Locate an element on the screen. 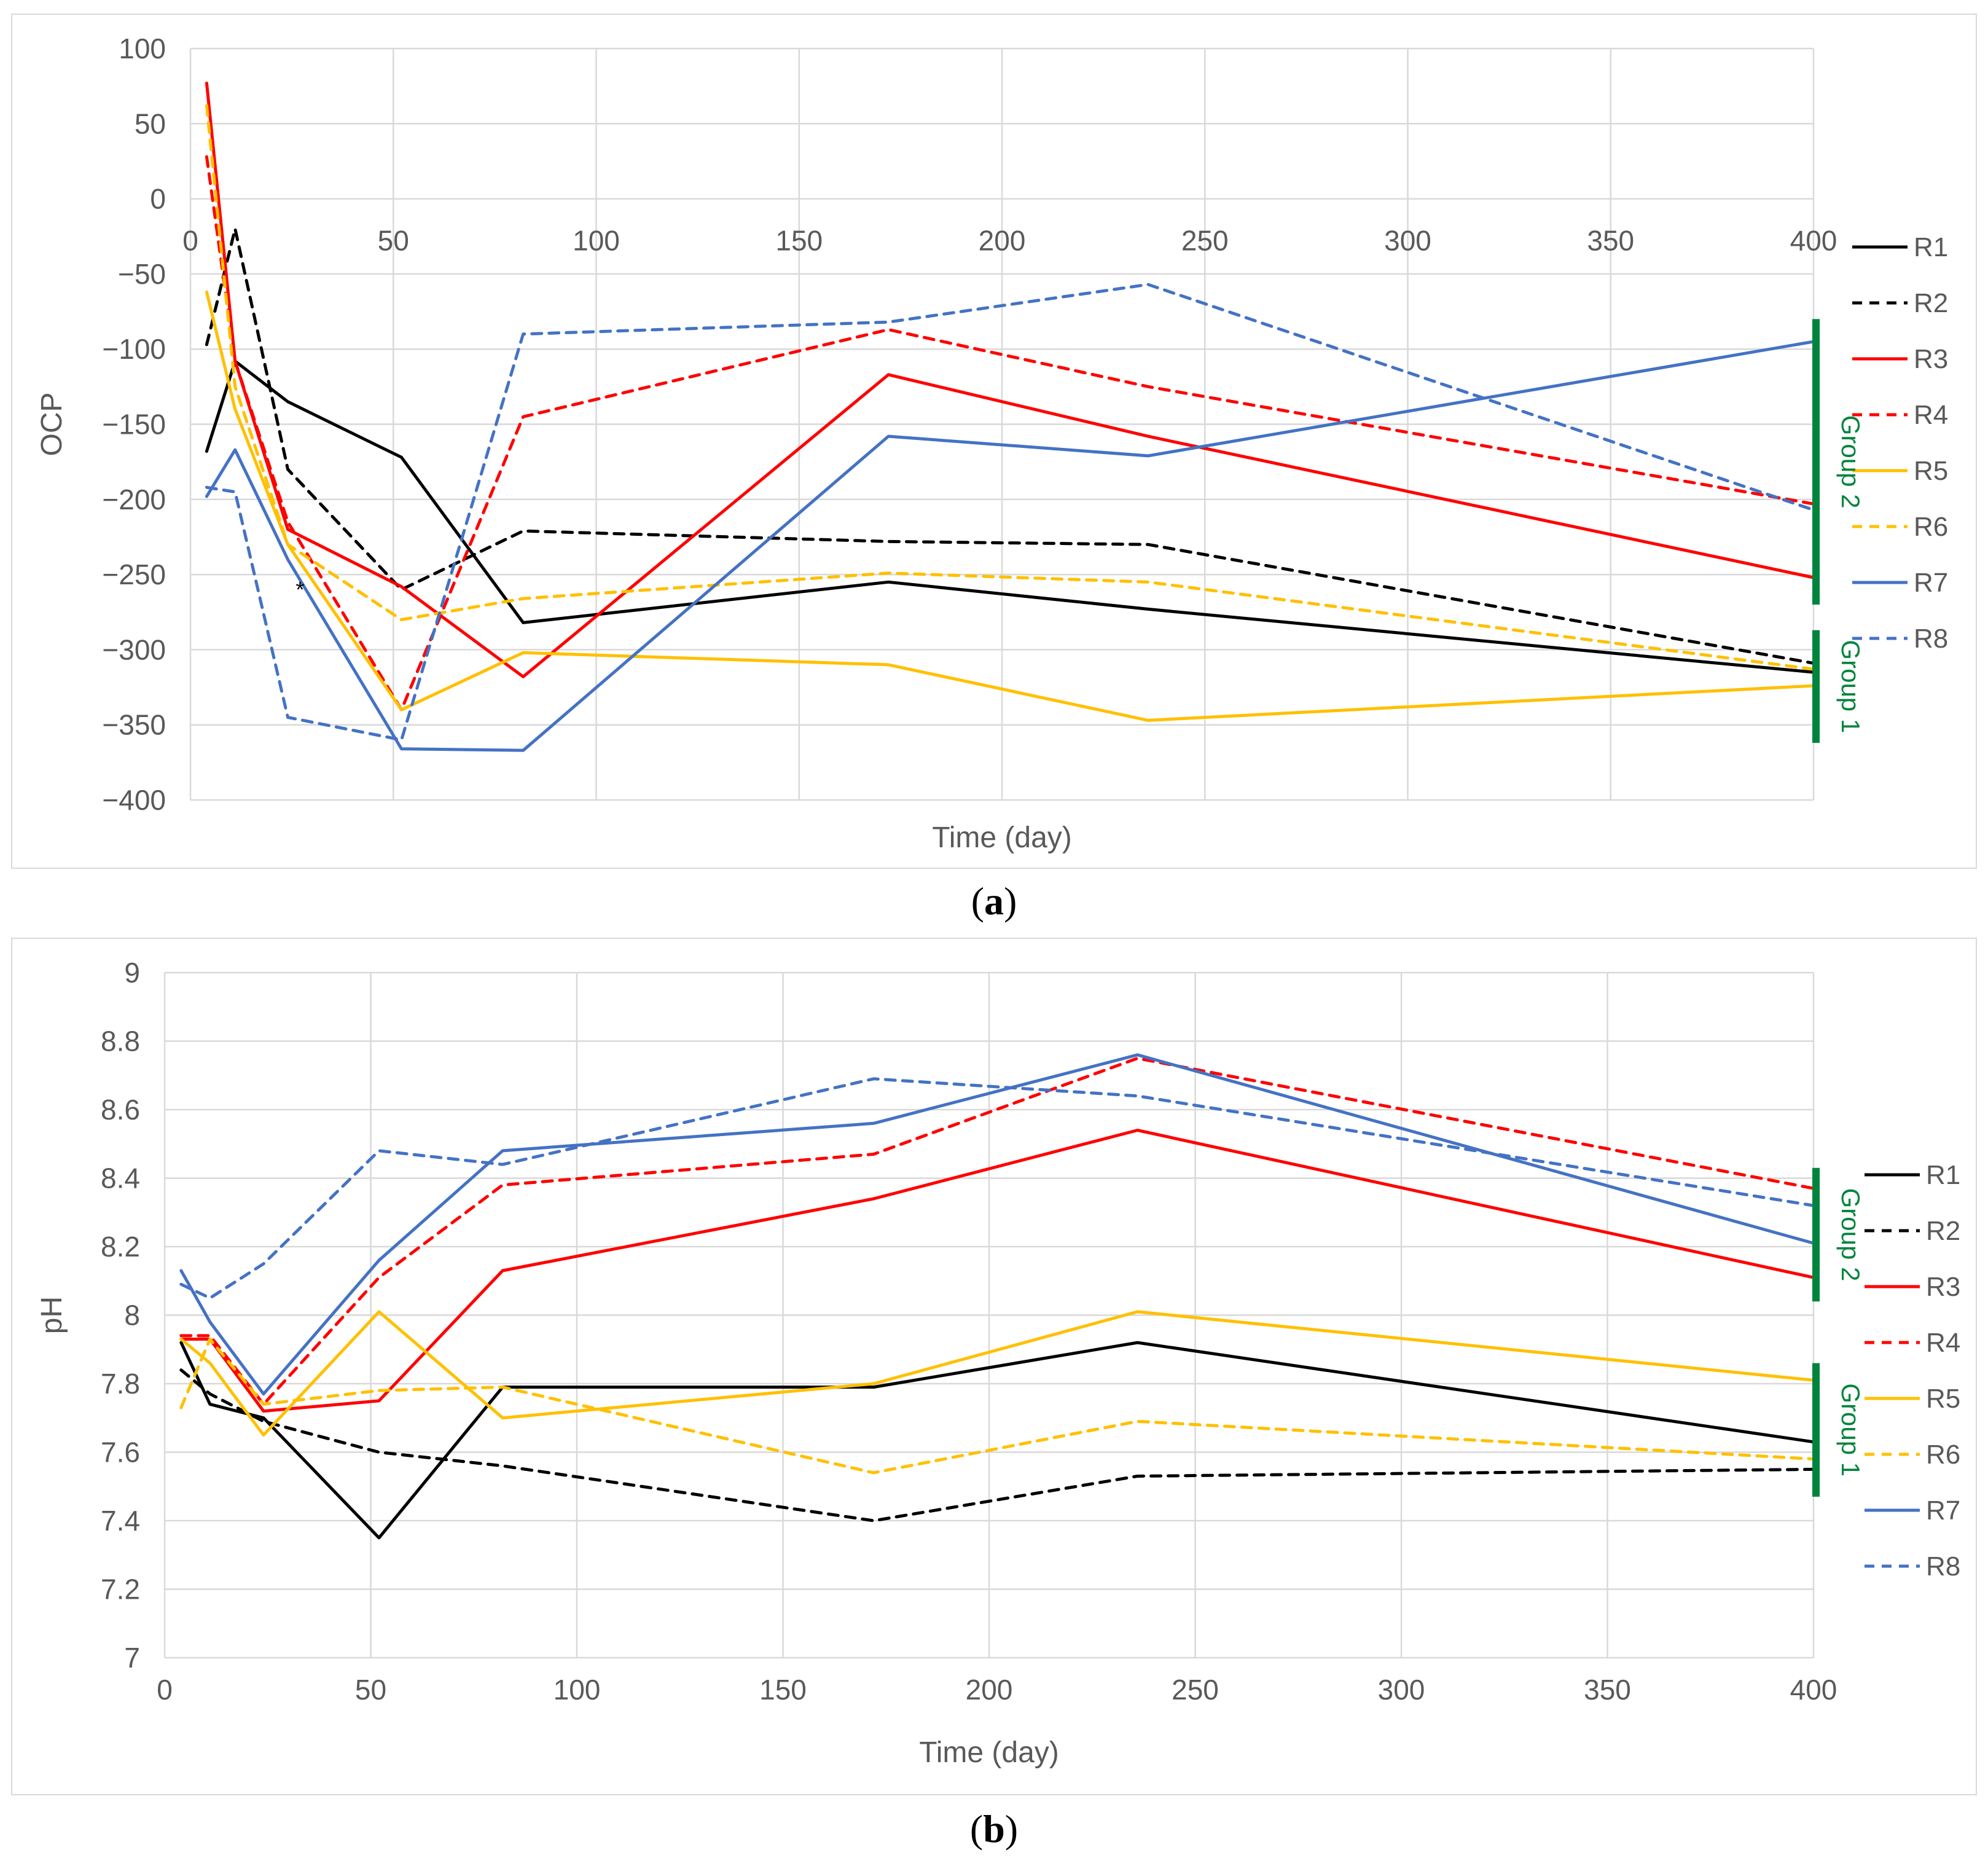 The image size is (1988, 1866). y-tick-label: −50 is located at coordinates (142, 274).